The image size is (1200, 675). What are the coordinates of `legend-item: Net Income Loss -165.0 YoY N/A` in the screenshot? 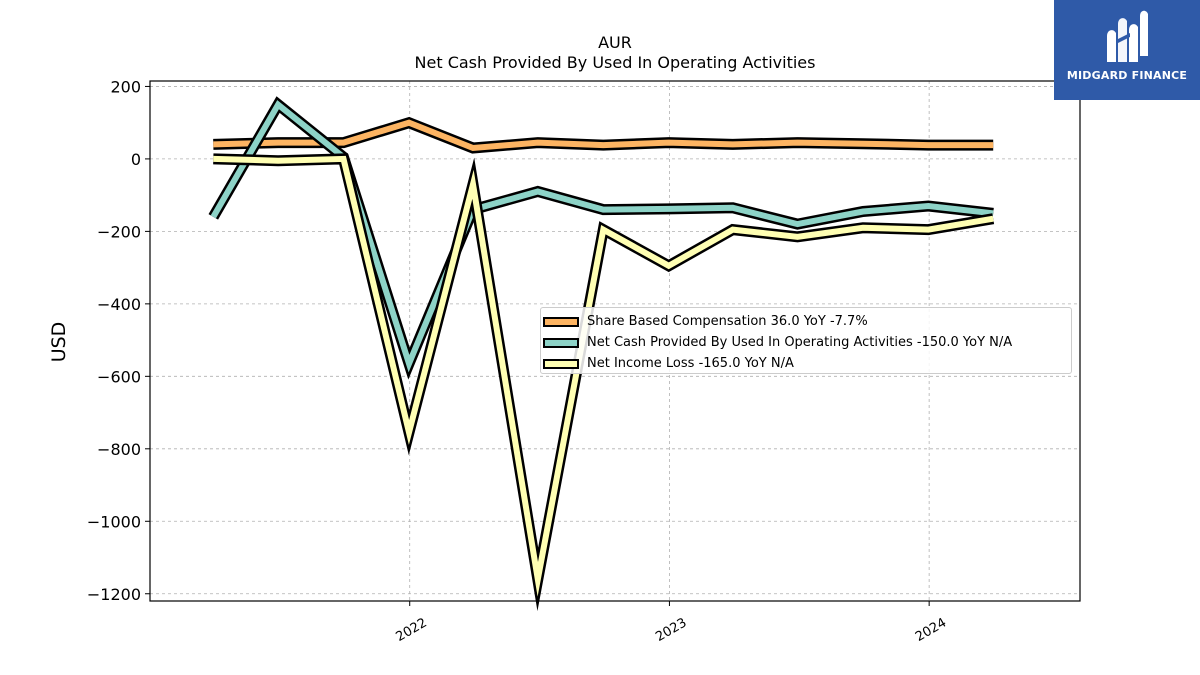 It's located at (806, 363).